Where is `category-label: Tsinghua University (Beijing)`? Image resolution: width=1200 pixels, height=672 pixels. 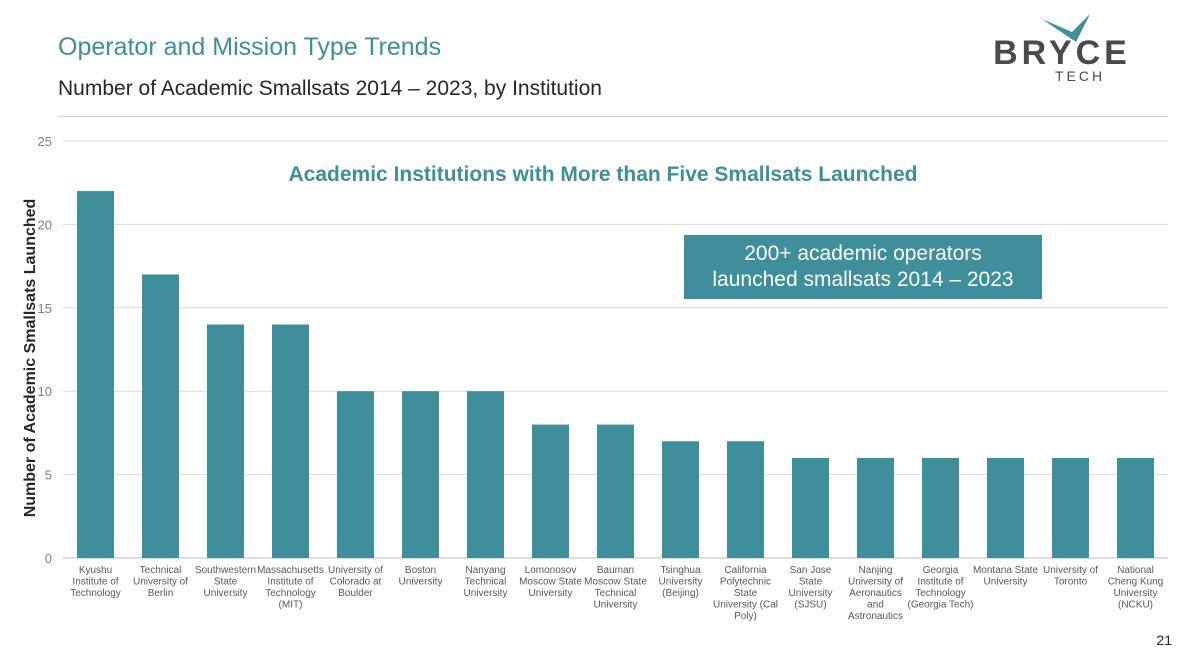 category-label: Tsinghua University (Beijing) is located at coordinates (681, 582).